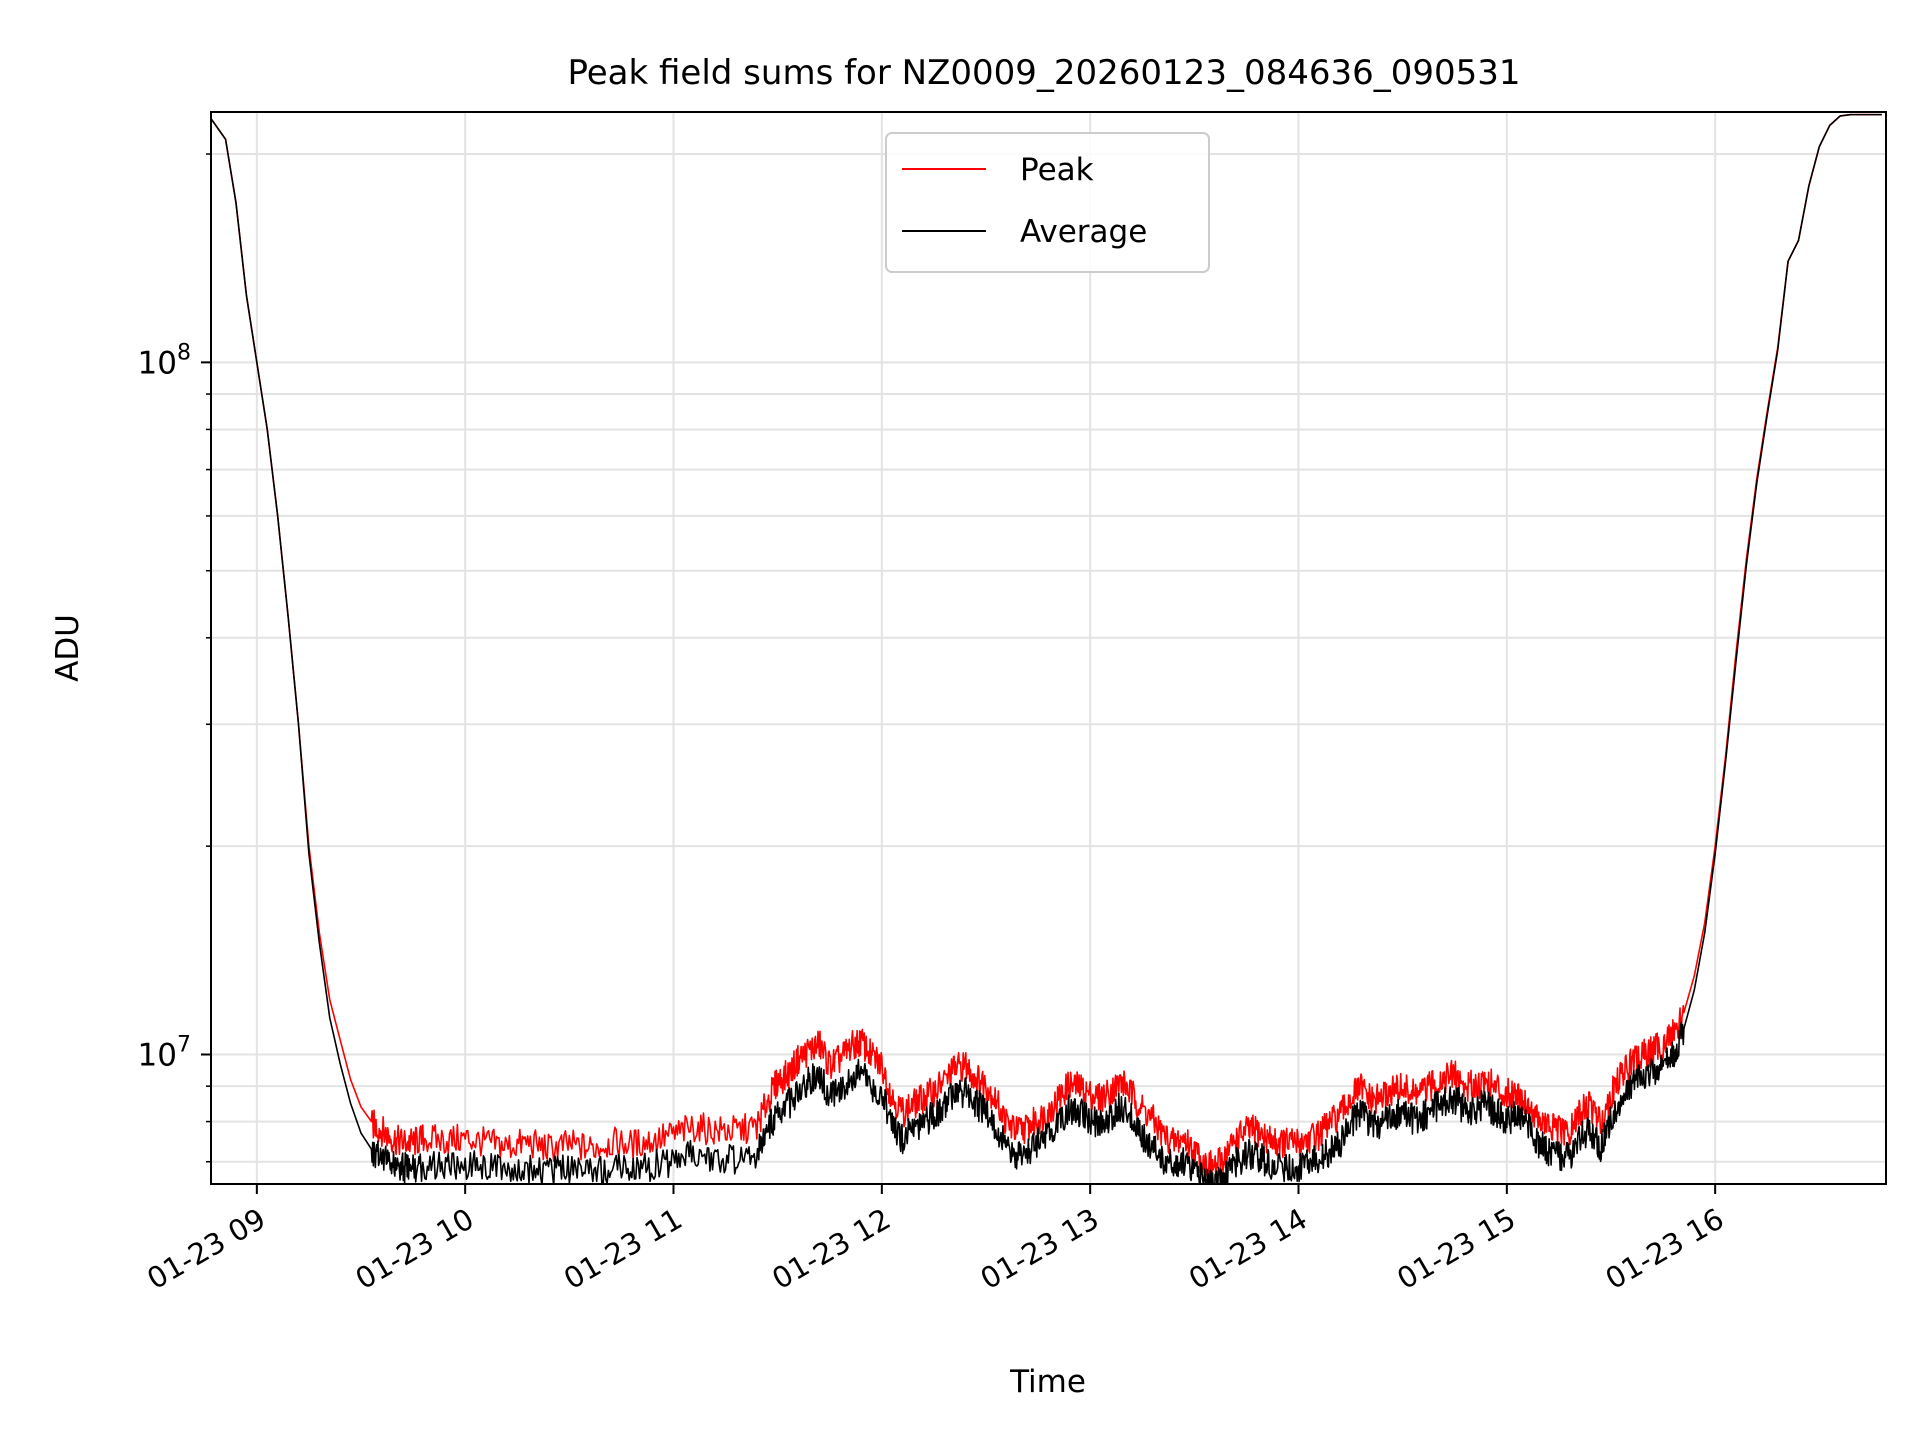 This screenshot has height=1440, width=1920. I want to click on legend-label-average: Average, so click(1083, 232).